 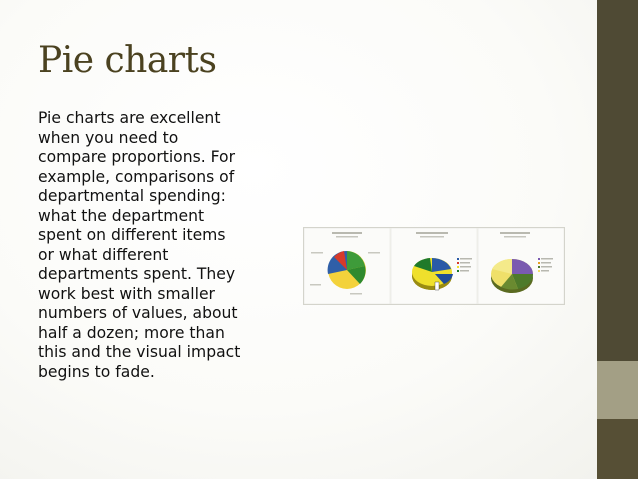 I want to click on right-accent-bar-dark-segment, so click(x=617, y=449).